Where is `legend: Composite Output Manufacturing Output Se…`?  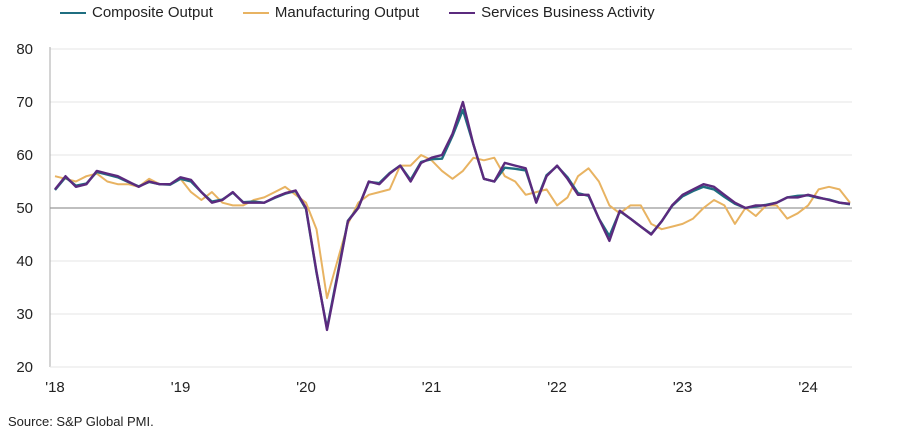 legend: Composite Output Manufacturing Output Se… is located at coordinates (357, 12).